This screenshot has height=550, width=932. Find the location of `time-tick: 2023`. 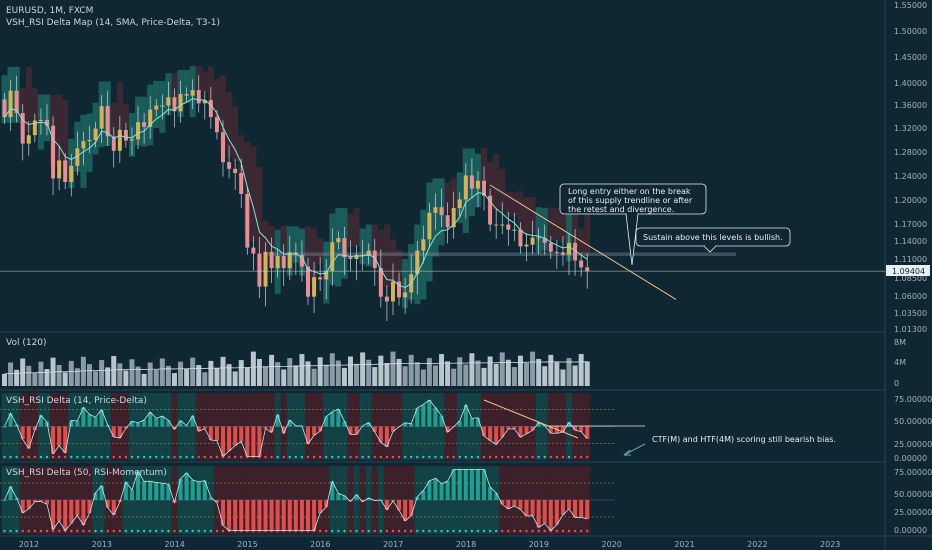

time-tick: 2023 is located at coordinates (830, 544).